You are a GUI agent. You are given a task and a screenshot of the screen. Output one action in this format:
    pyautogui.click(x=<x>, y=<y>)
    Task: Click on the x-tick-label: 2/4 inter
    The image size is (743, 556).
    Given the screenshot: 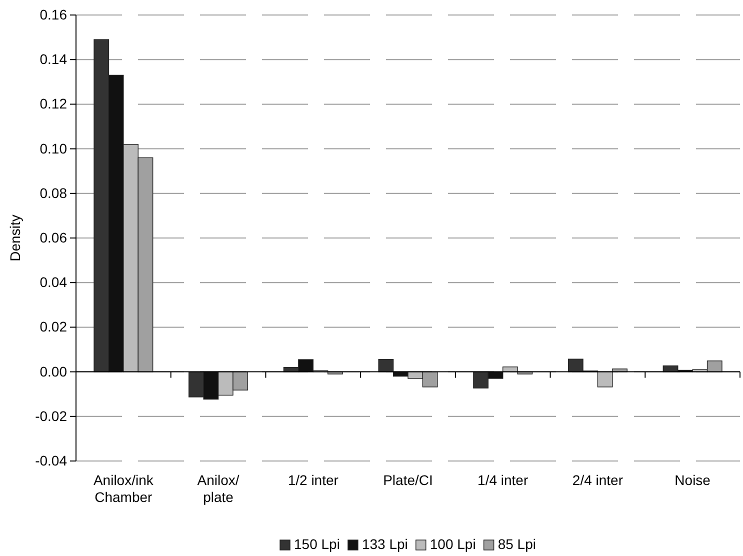 What is the action you would take?
    pyautogui.click(x=598, y=480)
    